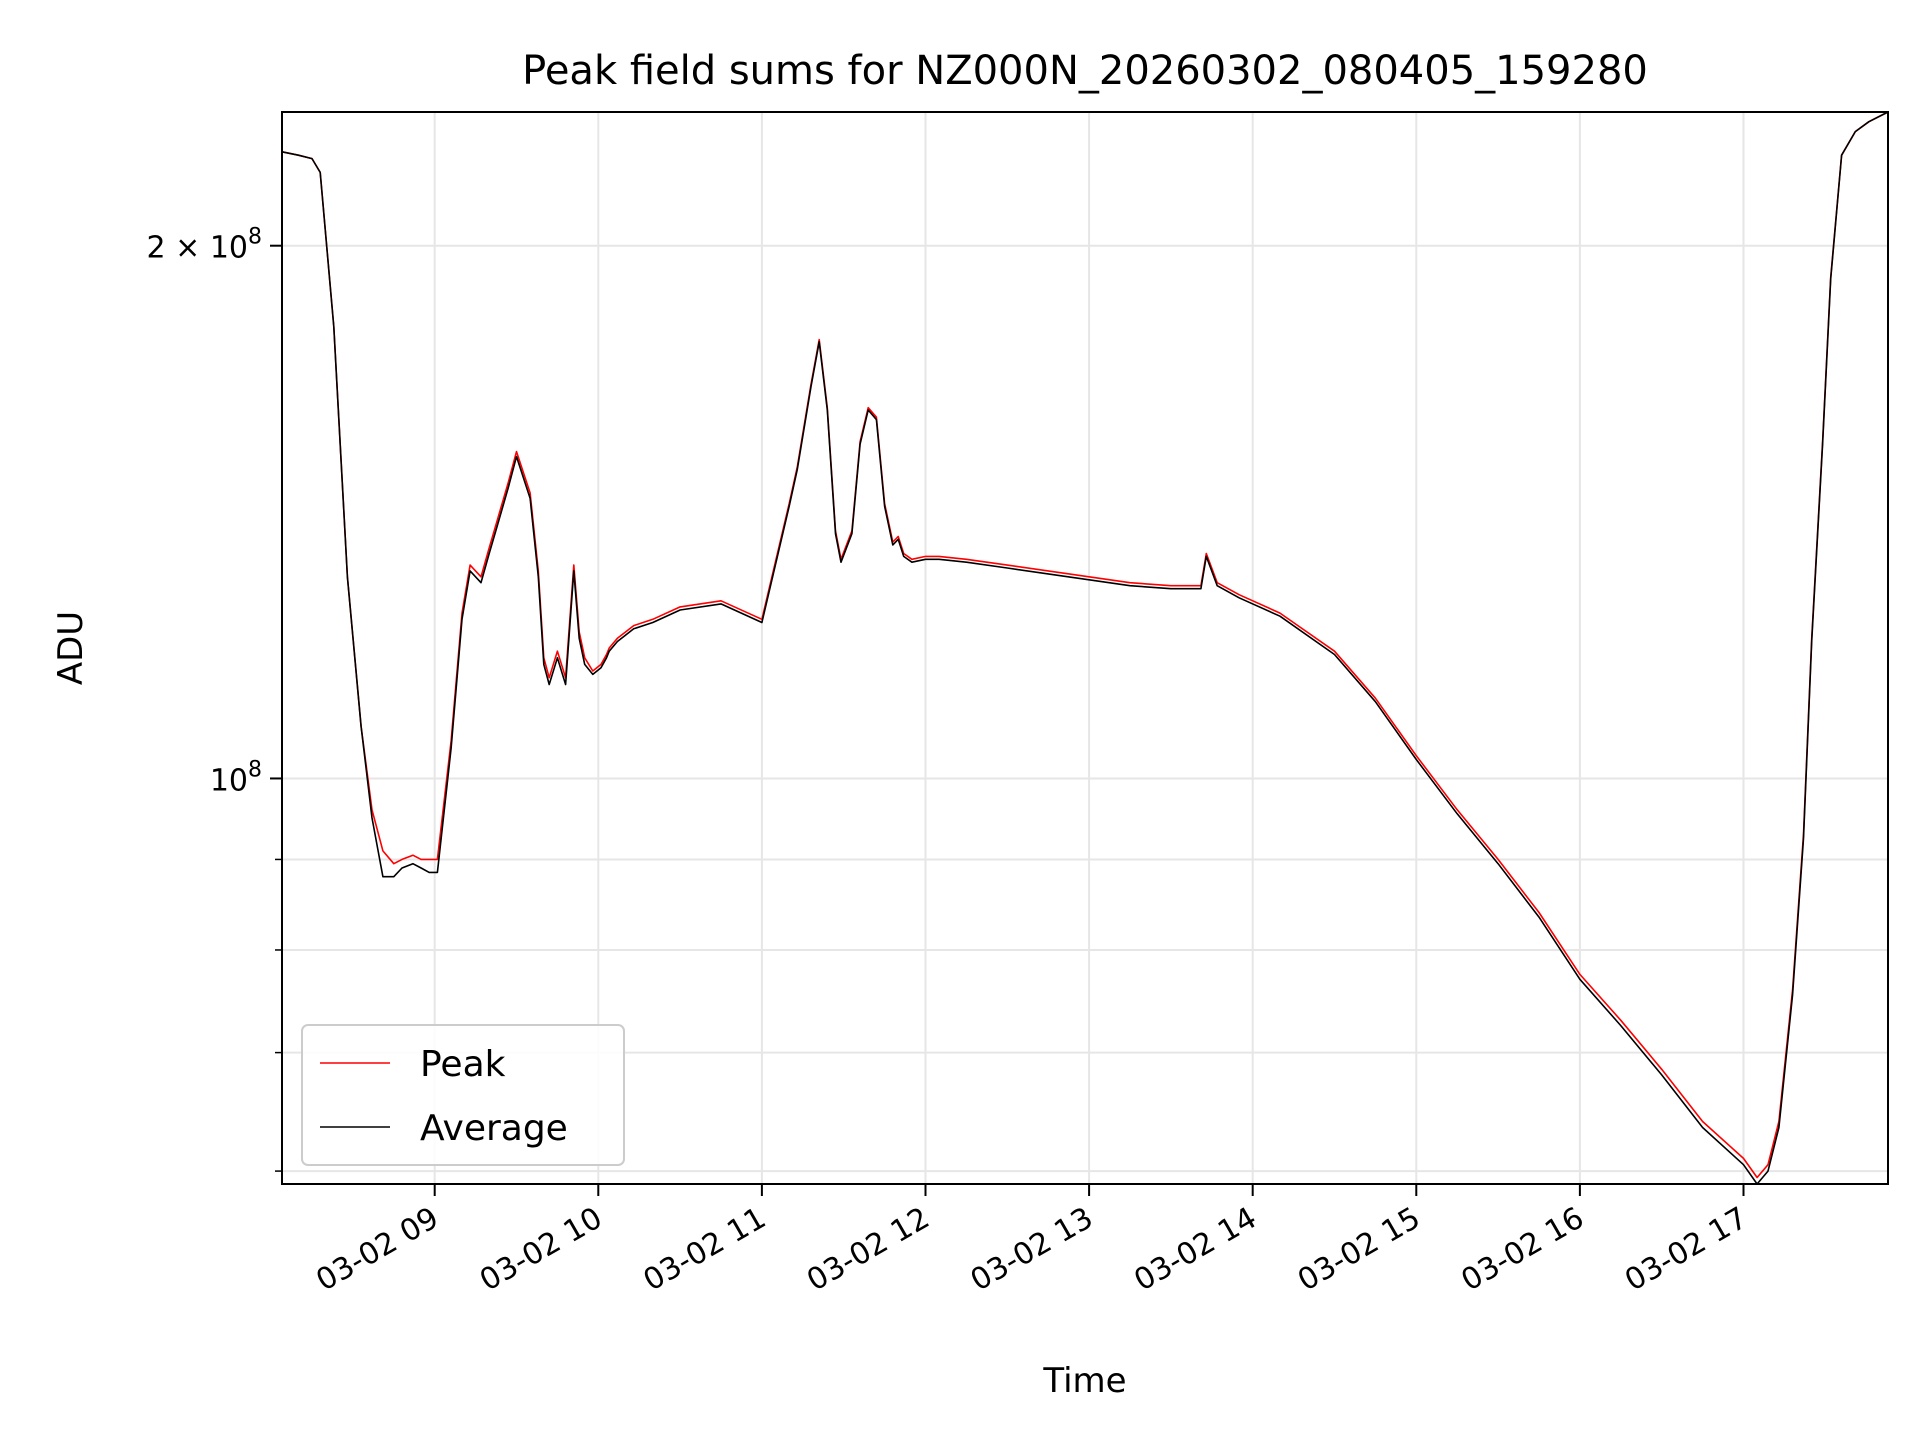 This screenshot has width=1920, height=1440. I want to click on legend-label-average: Average, so click(494, 1128).